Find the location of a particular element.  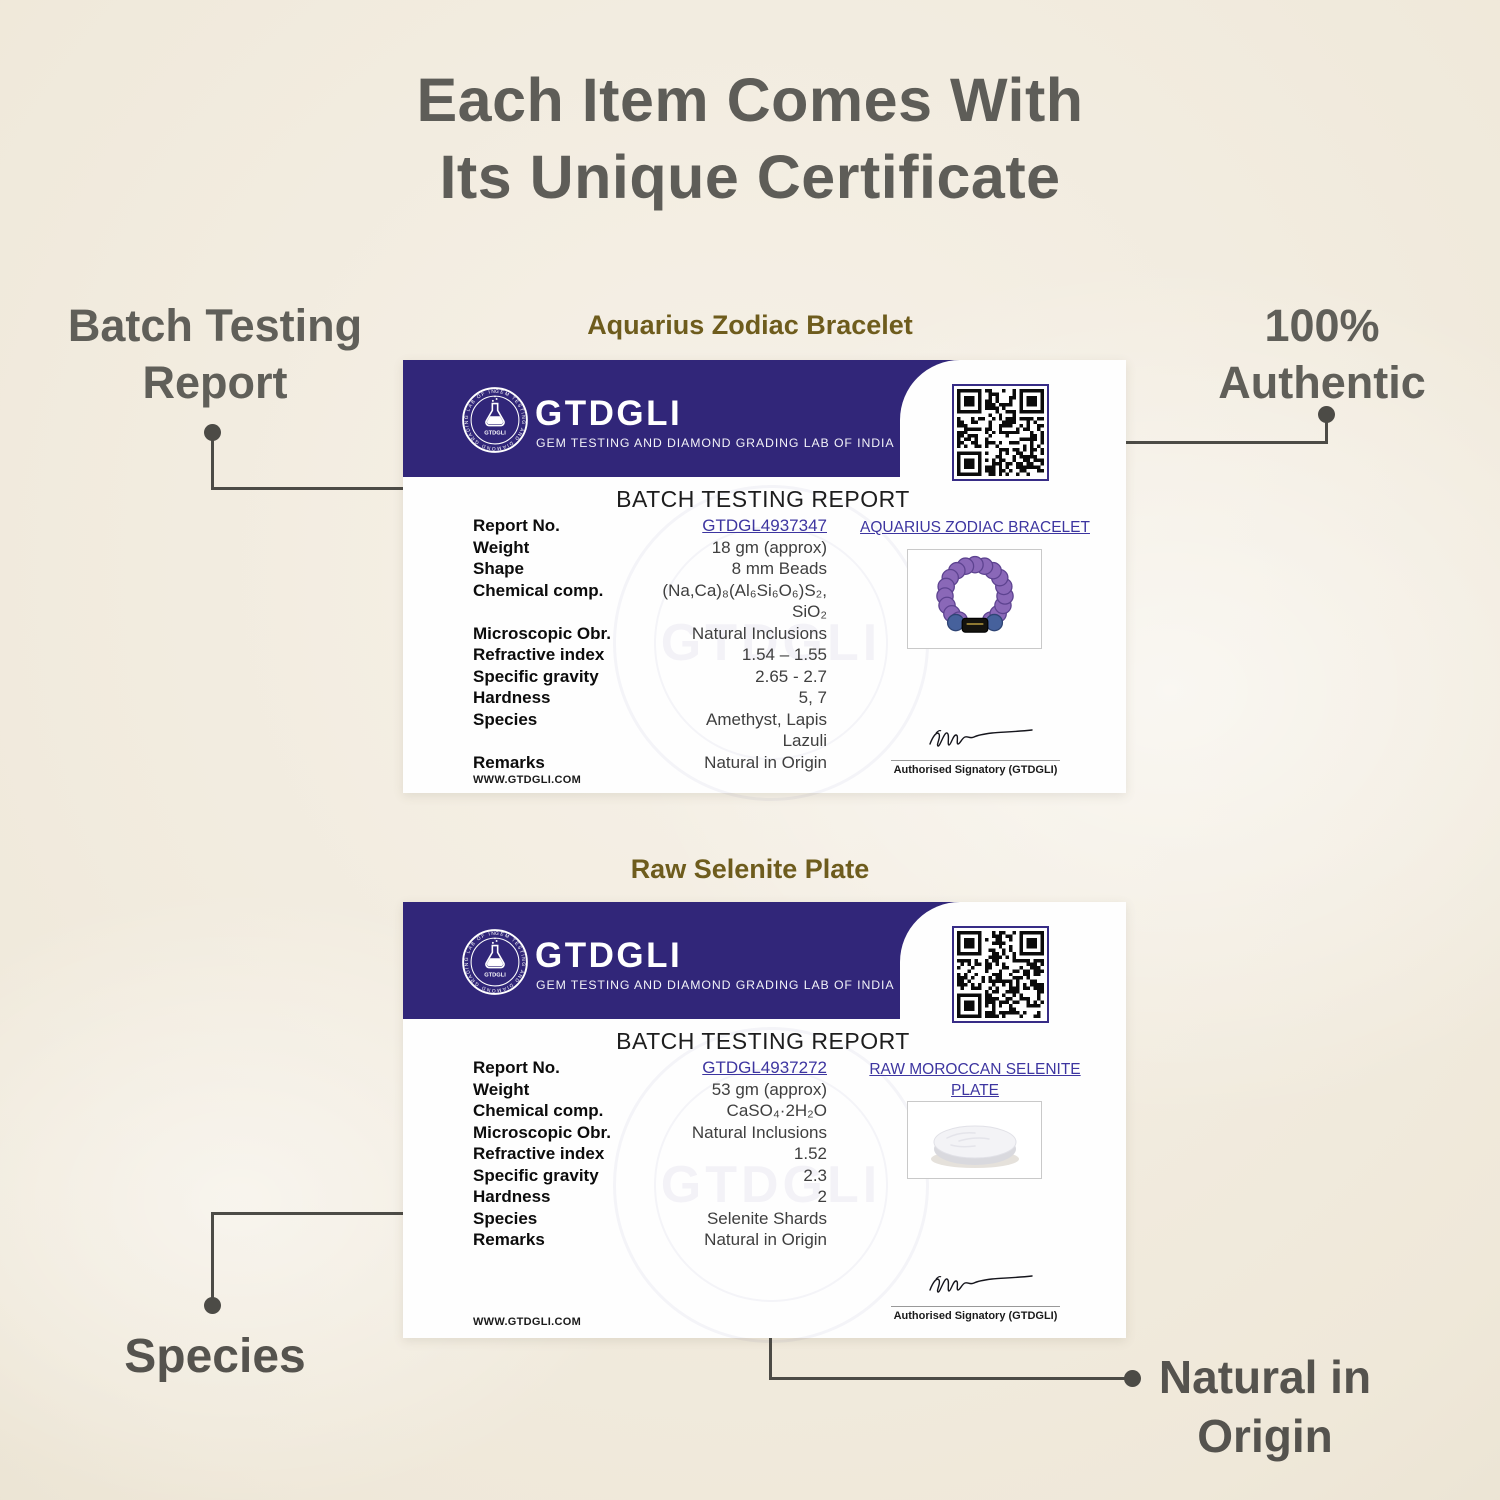

report-row: Weight 53 gm (approx) is located at coordinates (650, 1090).